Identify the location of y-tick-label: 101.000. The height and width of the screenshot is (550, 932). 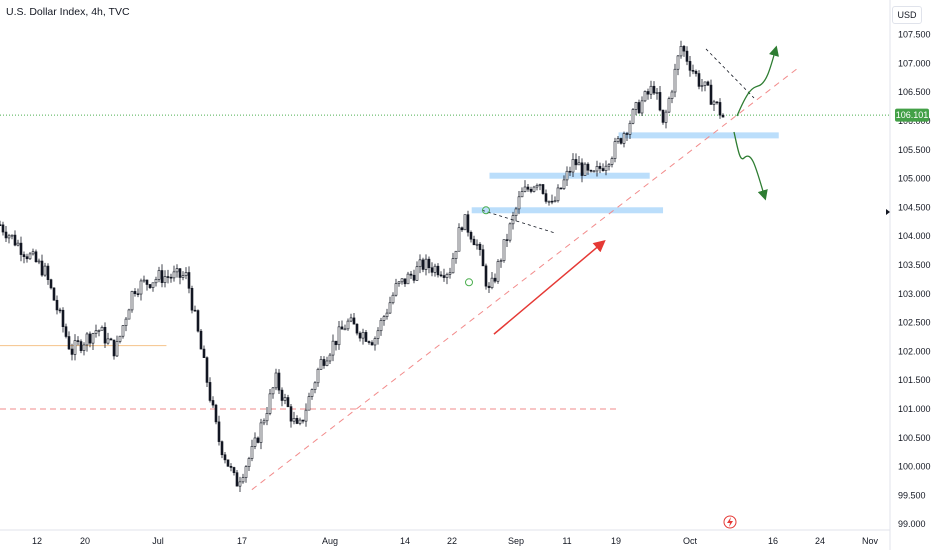
(914, 409).